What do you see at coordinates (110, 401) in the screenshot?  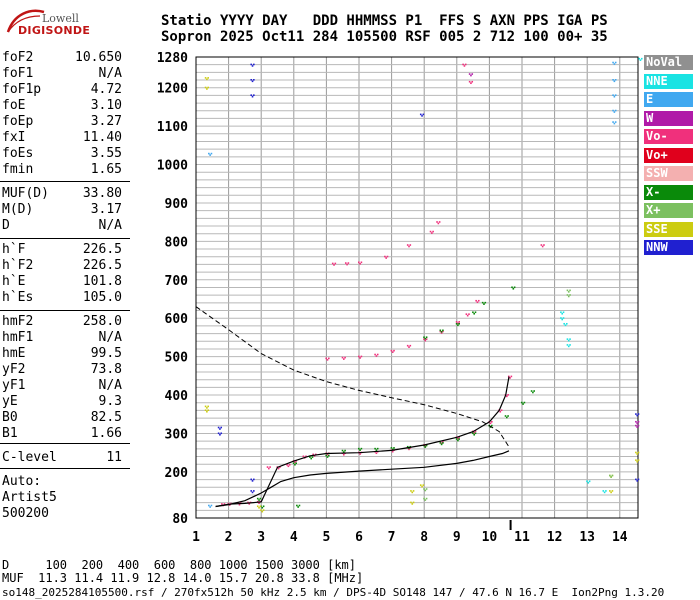 I see `param-value: 9.3` at bounding box center [110, 401].